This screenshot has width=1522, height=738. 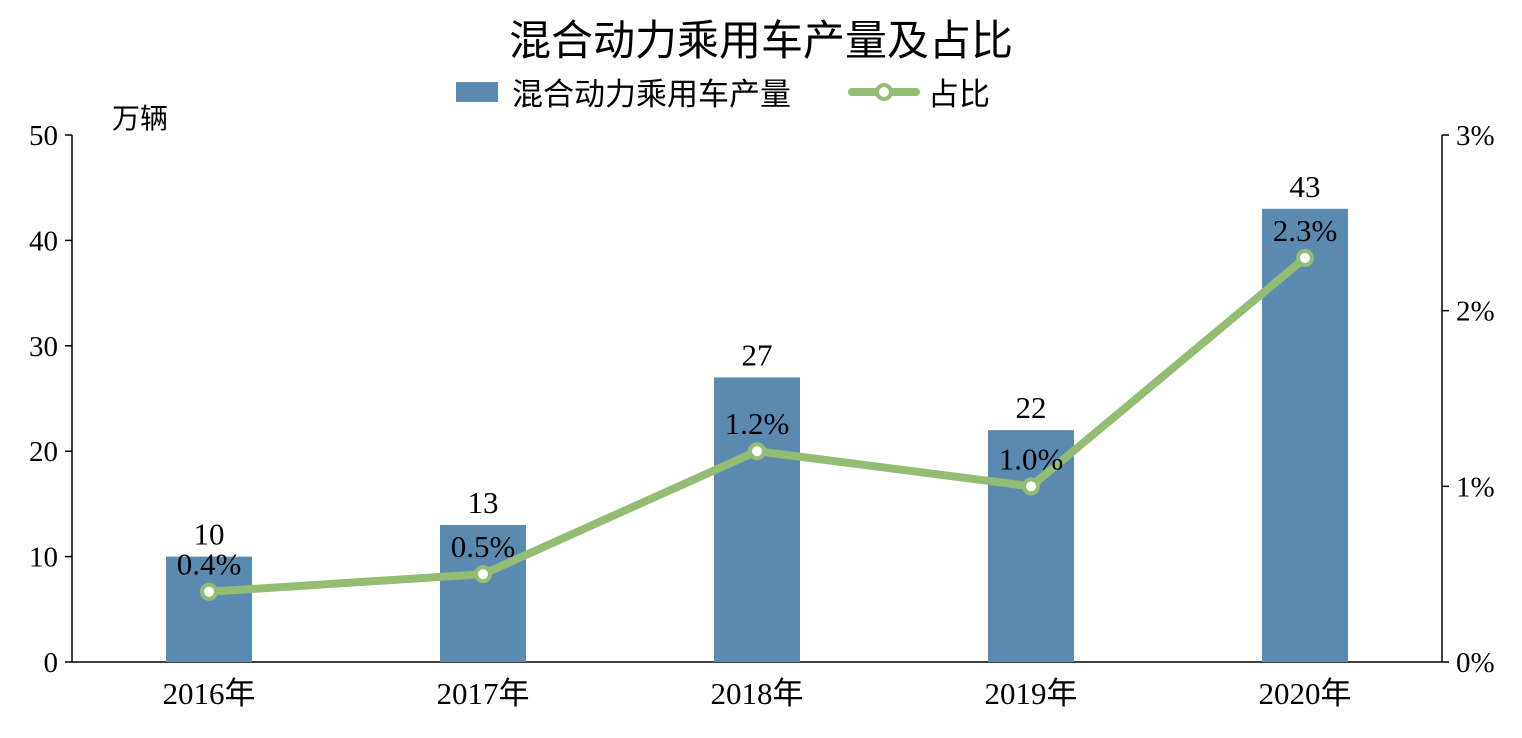 What do you see at coordinates (1475, 663) in the screenshot?
I see `y-right-tick-label: 0%` at bounding box center [1475, 663].